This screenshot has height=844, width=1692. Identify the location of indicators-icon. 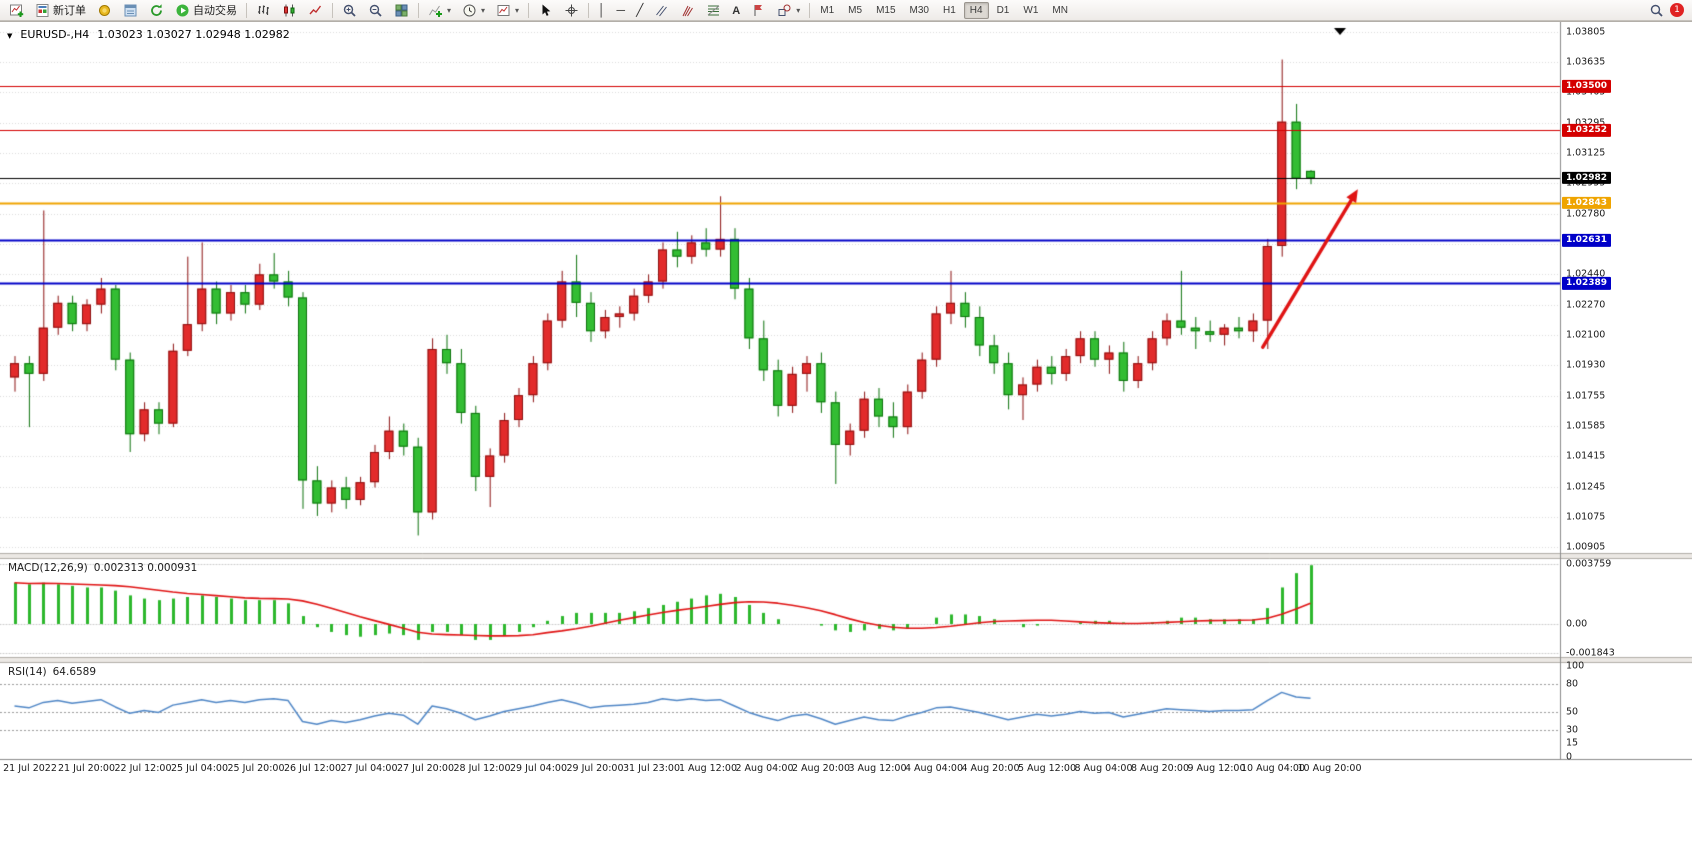
(435, 11).